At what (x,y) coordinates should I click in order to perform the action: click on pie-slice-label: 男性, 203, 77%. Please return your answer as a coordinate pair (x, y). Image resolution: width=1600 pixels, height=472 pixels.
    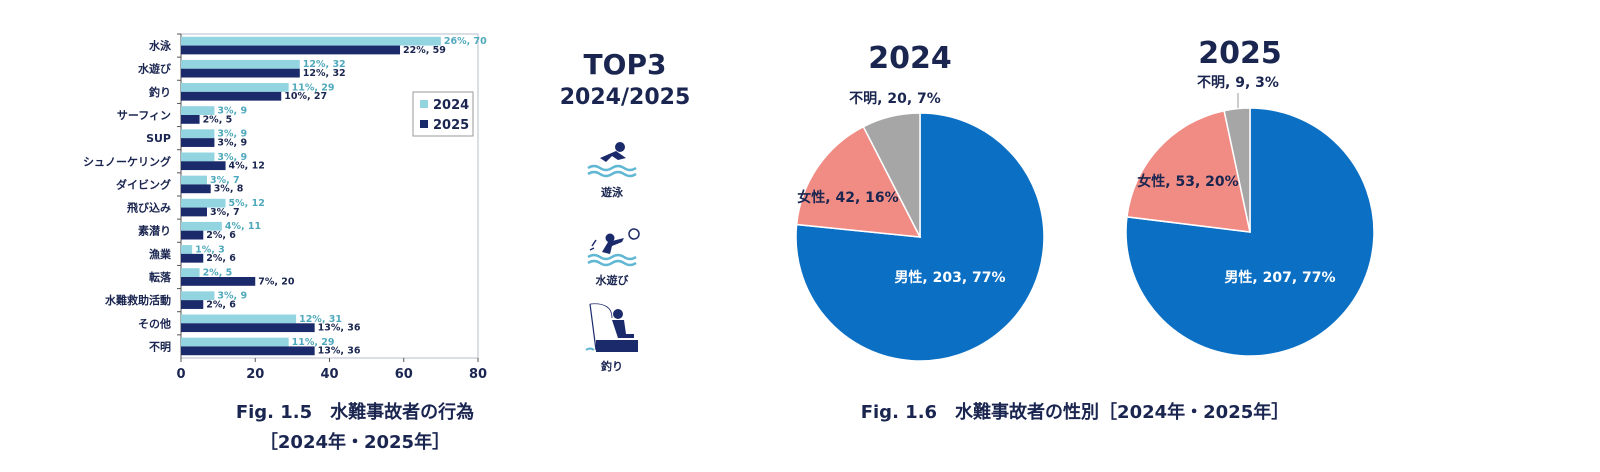
    Looking at the image, I should click on (949, 277).